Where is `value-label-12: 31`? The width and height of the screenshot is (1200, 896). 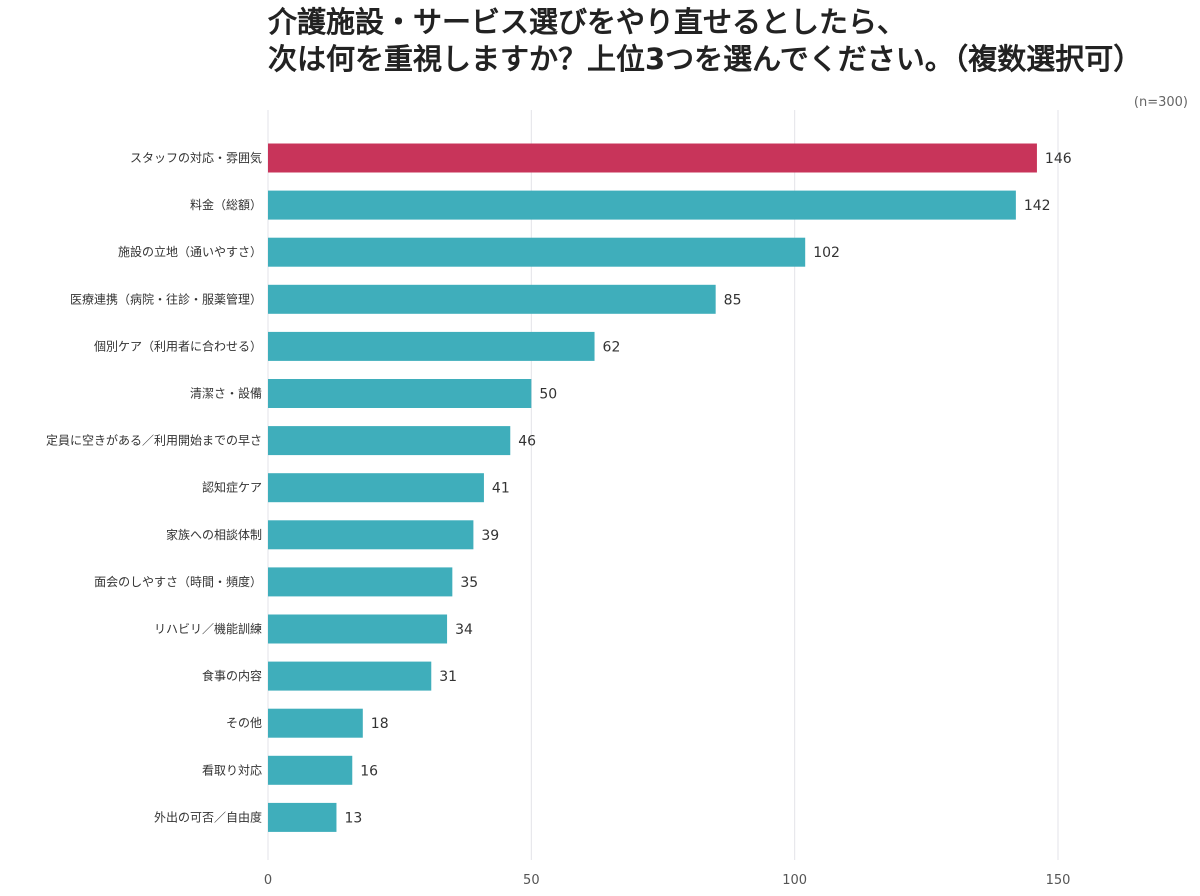 value-label-12: 31 is located at coordinates (448, 677).